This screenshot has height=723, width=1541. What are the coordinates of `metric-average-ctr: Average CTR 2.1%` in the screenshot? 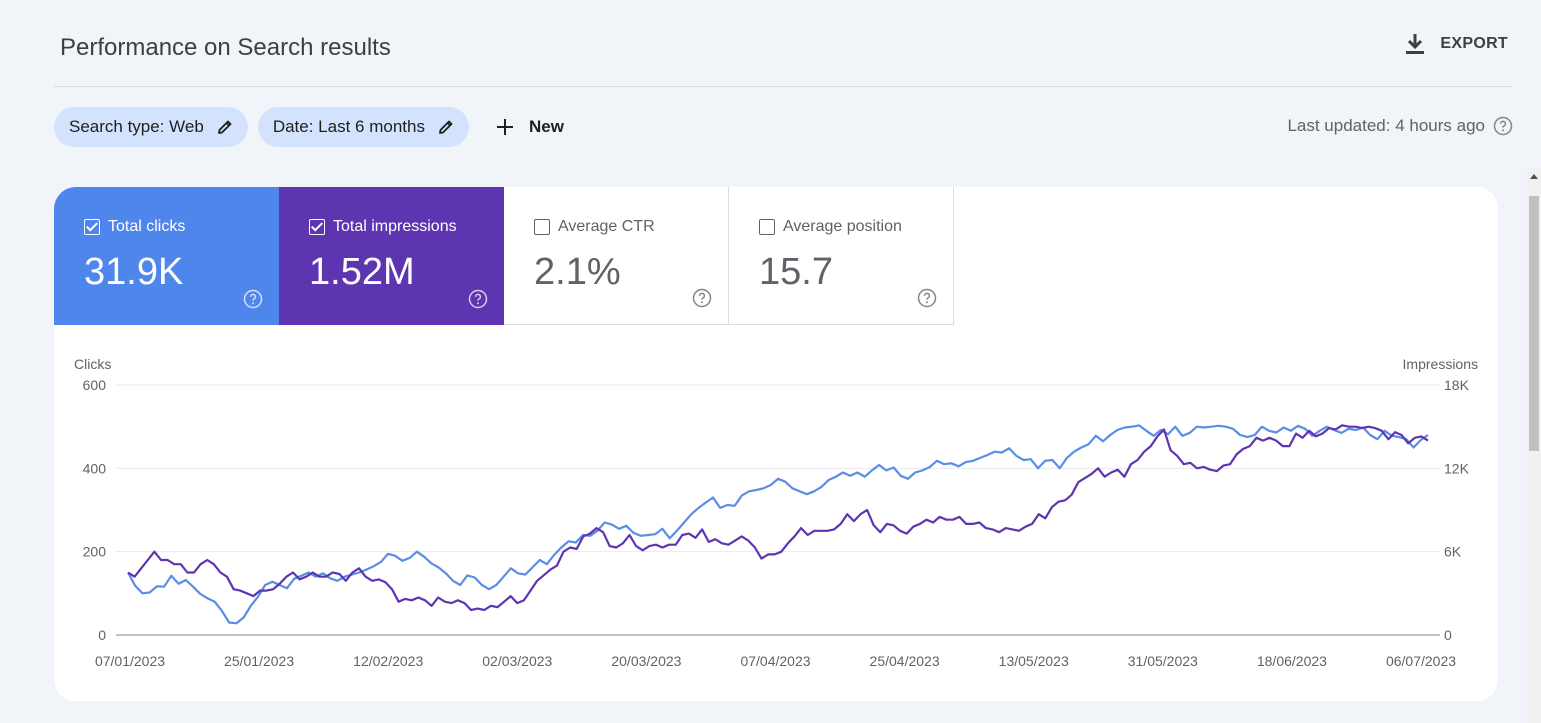 It's located at (616, 256).